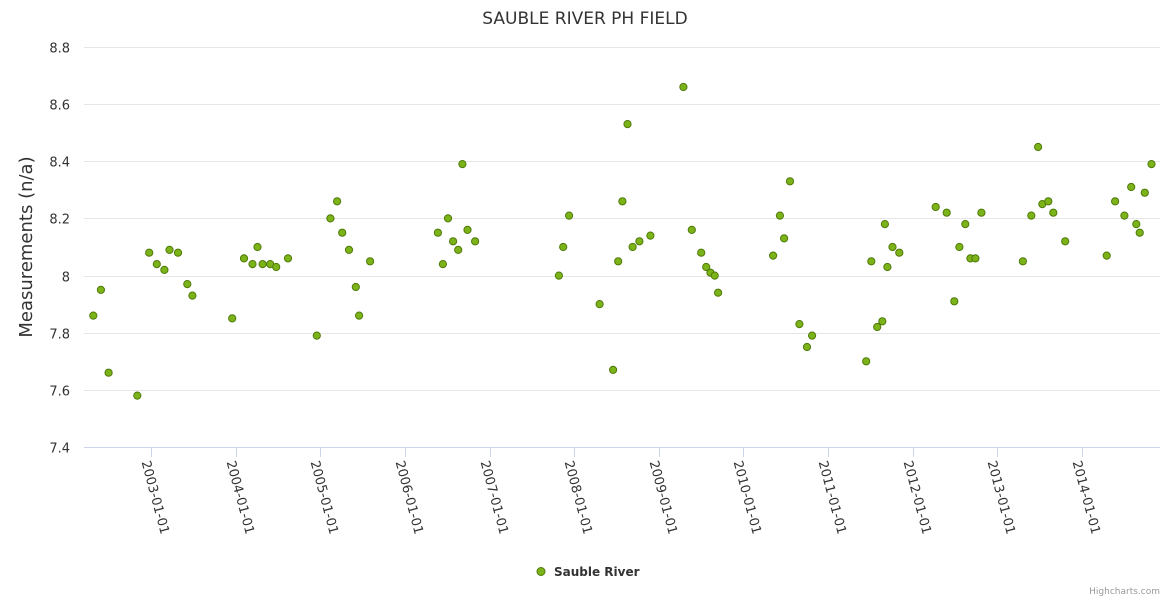  I want to click on y-tick-label: 8.8, so click(59, 49).